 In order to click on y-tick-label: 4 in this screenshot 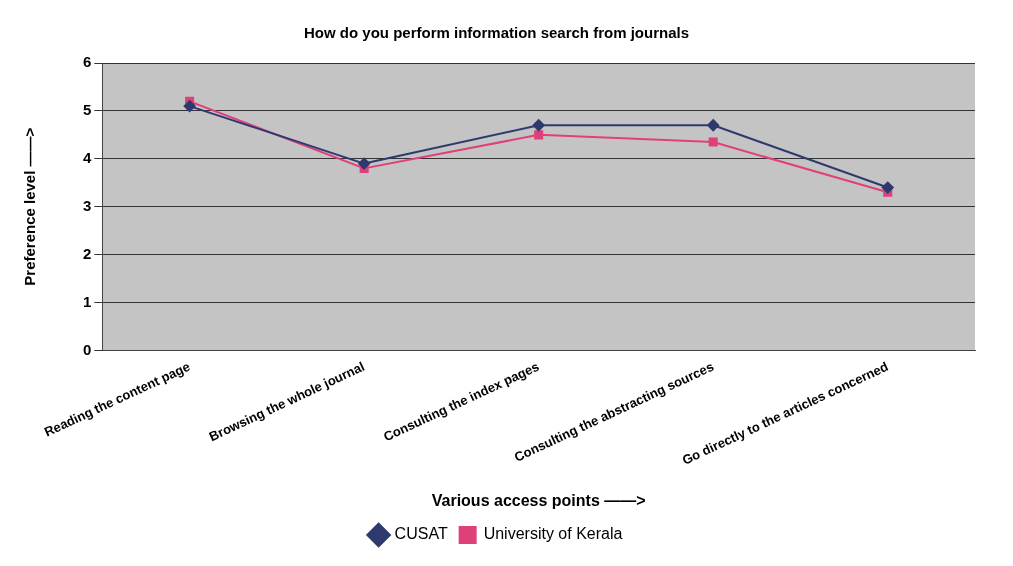, I will do `click(87, 157)`.